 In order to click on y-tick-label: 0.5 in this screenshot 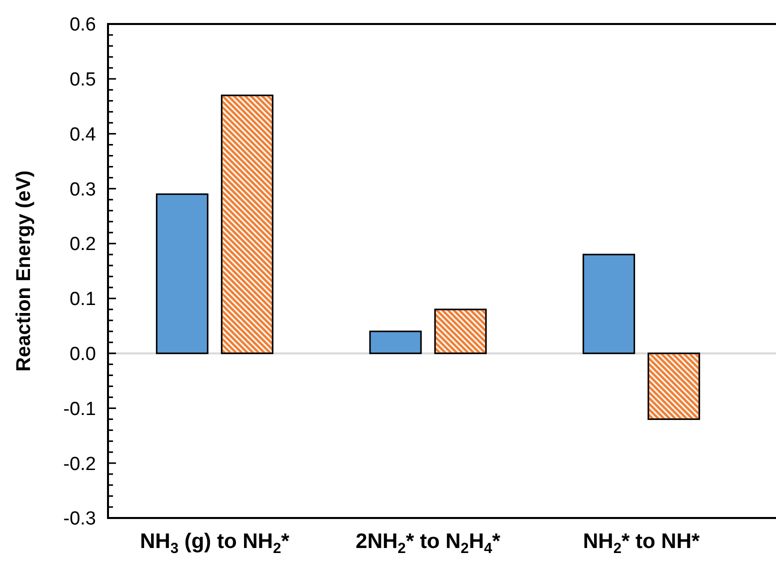, I will do `click(83, 80)`.